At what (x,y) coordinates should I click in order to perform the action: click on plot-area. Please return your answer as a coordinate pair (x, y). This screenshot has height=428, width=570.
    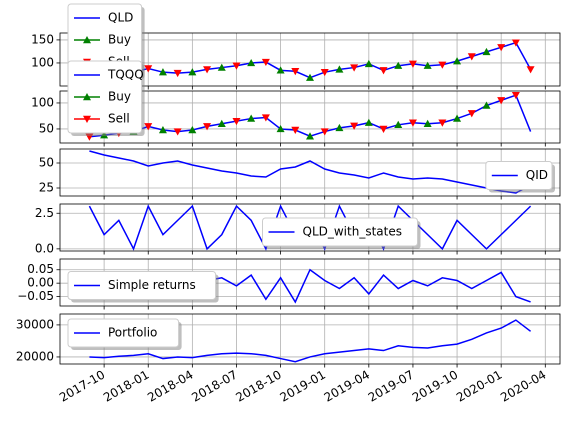
    Looking at the image, I should click on (310, 172).